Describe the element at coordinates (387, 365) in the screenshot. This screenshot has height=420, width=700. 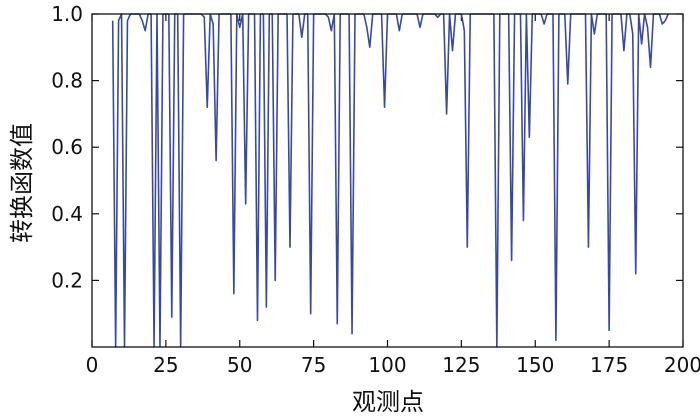
I see `x-tick-label: 100` at that location.